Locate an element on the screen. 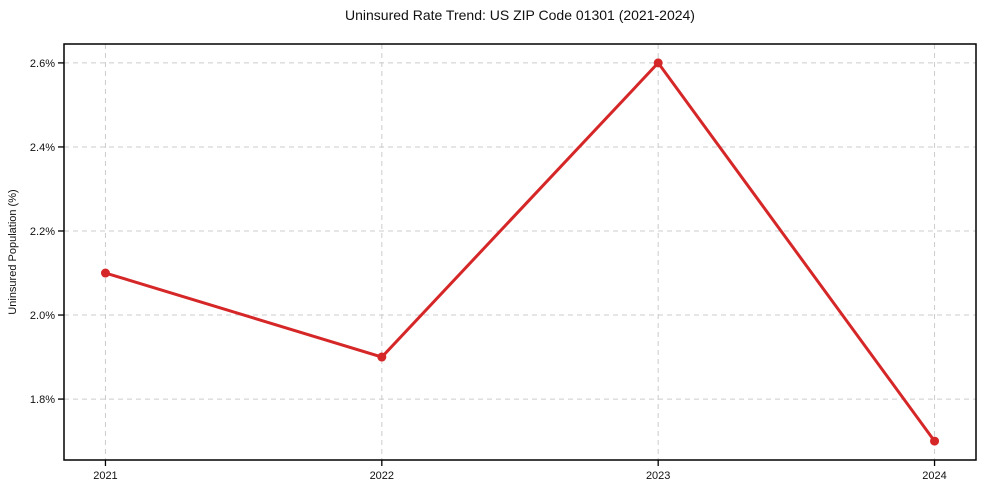  y-tick-label: 1.8% is located at coordinates (42, 400).